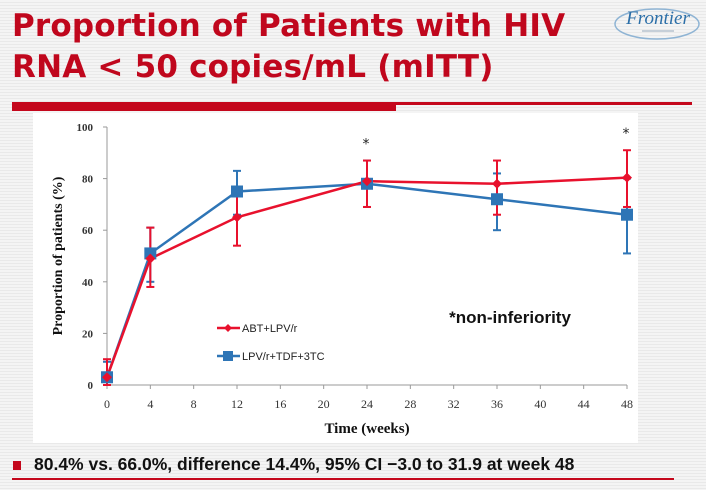 Image resolution: width=706 pixels, height=490 pixels. Describe the element at coordinates (324, 404) in the screenshot. I see `x-tick-label: 20` at that location.